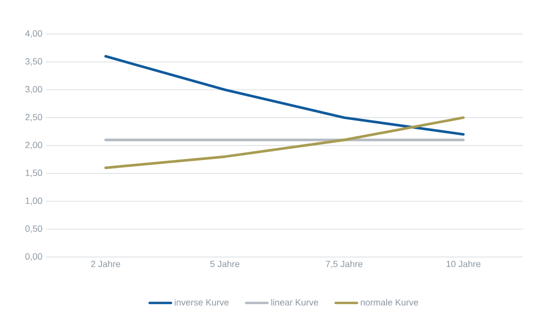 The width and height of the screenshot is (543, 326). What do you see at coordinates (33, 34) in the screenshot?
I see `y-tick-label: 4,00` at bounding box center [33, 34].